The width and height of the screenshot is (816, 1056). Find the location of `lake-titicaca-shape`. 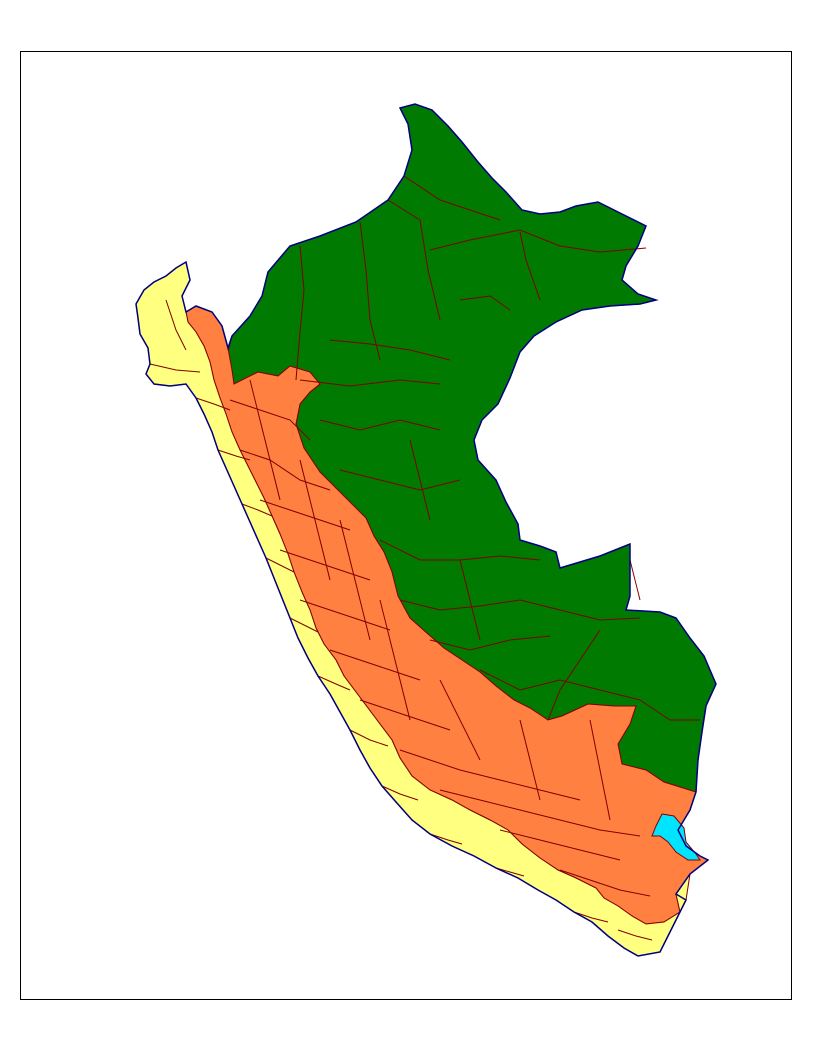

lake-titicaca-shape is located at coordinates (676, 837).